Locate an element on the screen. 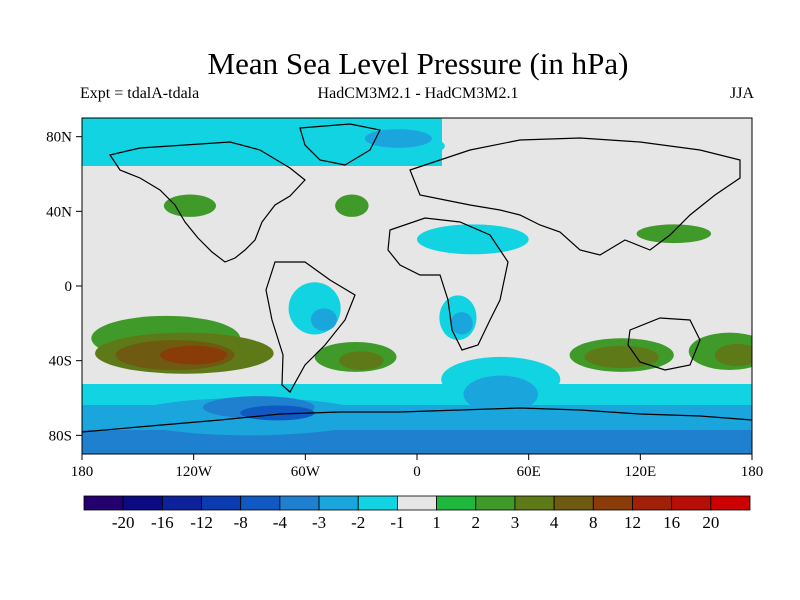  colorbar-label: -1 is located at coordinates (397, 522).